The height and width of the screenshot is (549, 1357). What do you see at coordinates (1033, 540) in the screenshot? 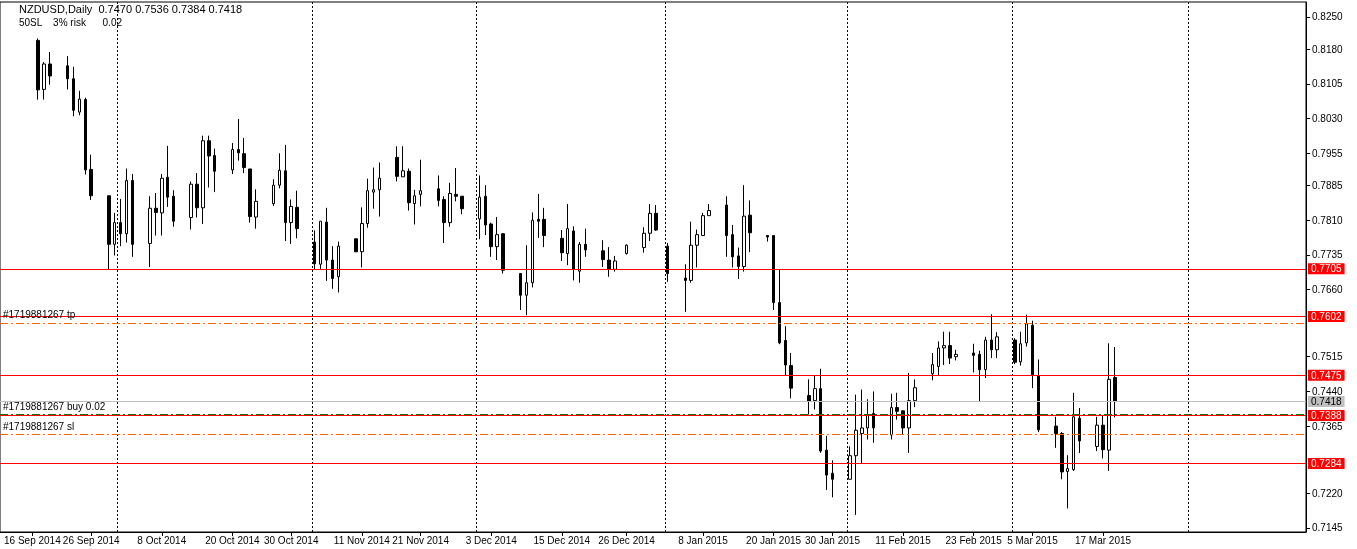
I see `x-tick-label: 5 Mar 2015` at bounding box center [1033, 540].